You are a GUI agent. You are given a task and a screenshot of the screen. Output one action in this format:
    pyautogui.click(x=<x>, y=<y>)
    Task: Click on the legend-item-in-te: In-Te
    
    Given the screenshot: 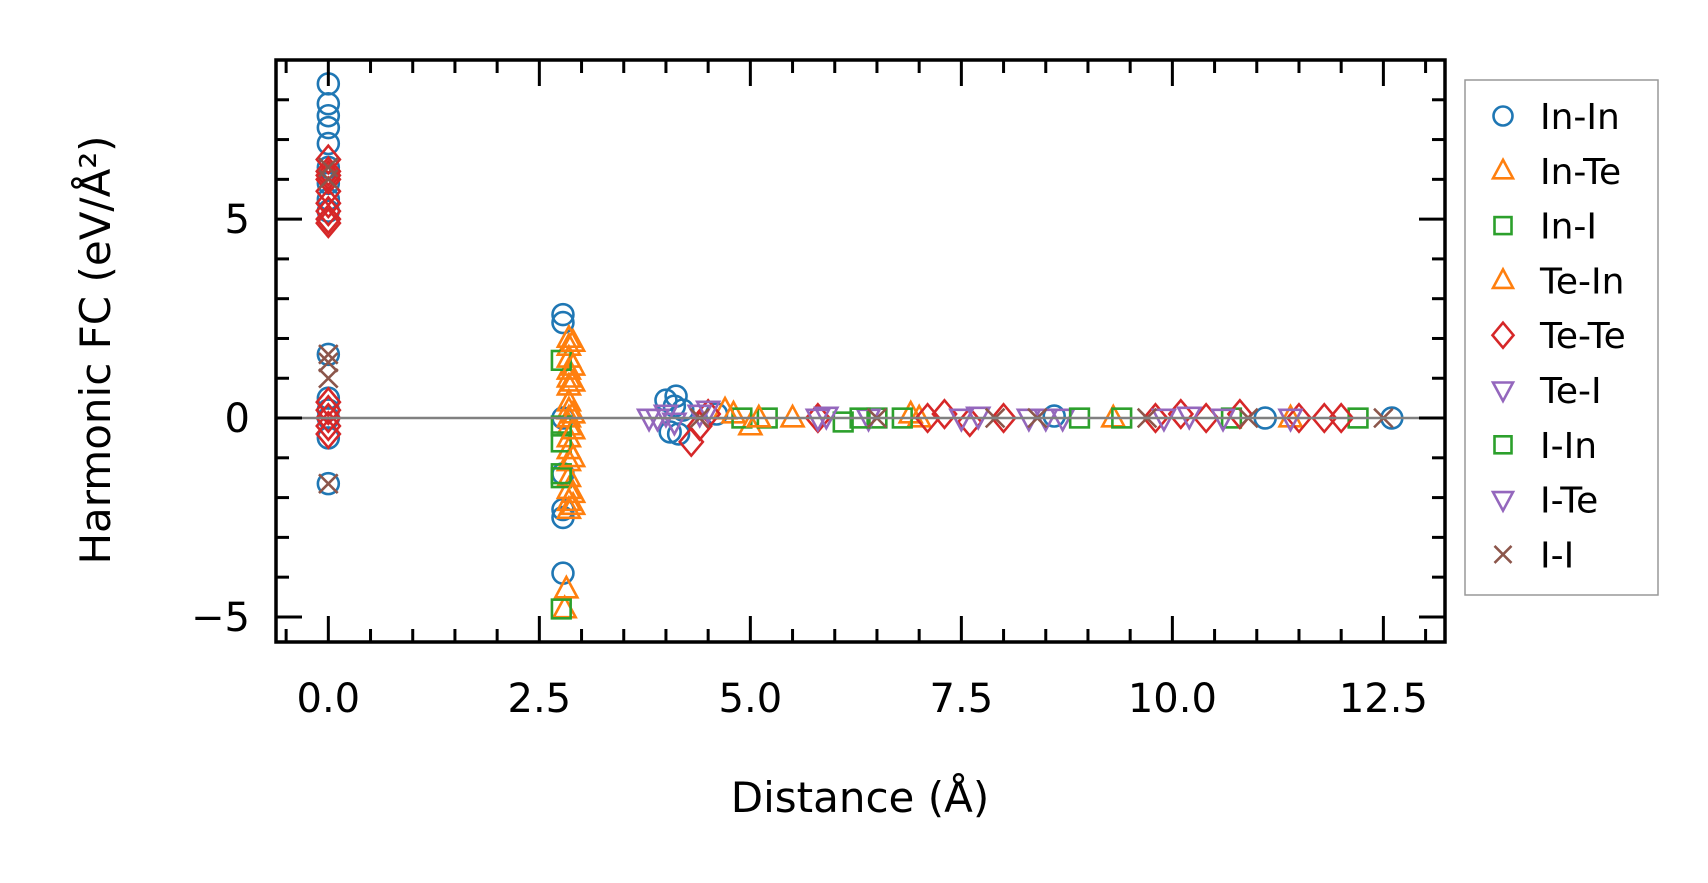 What is the action you would take?
    pyautogui.click(x=1555, y=172)
    